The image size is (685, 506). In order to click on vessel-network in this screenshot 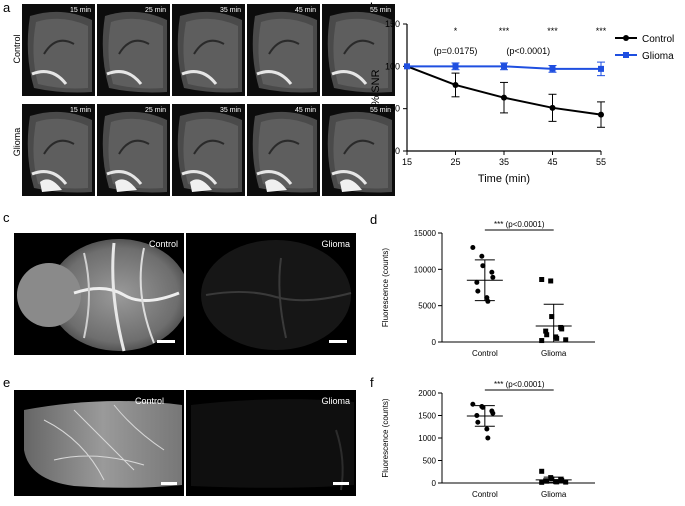, I will do `click(104, 442)`.